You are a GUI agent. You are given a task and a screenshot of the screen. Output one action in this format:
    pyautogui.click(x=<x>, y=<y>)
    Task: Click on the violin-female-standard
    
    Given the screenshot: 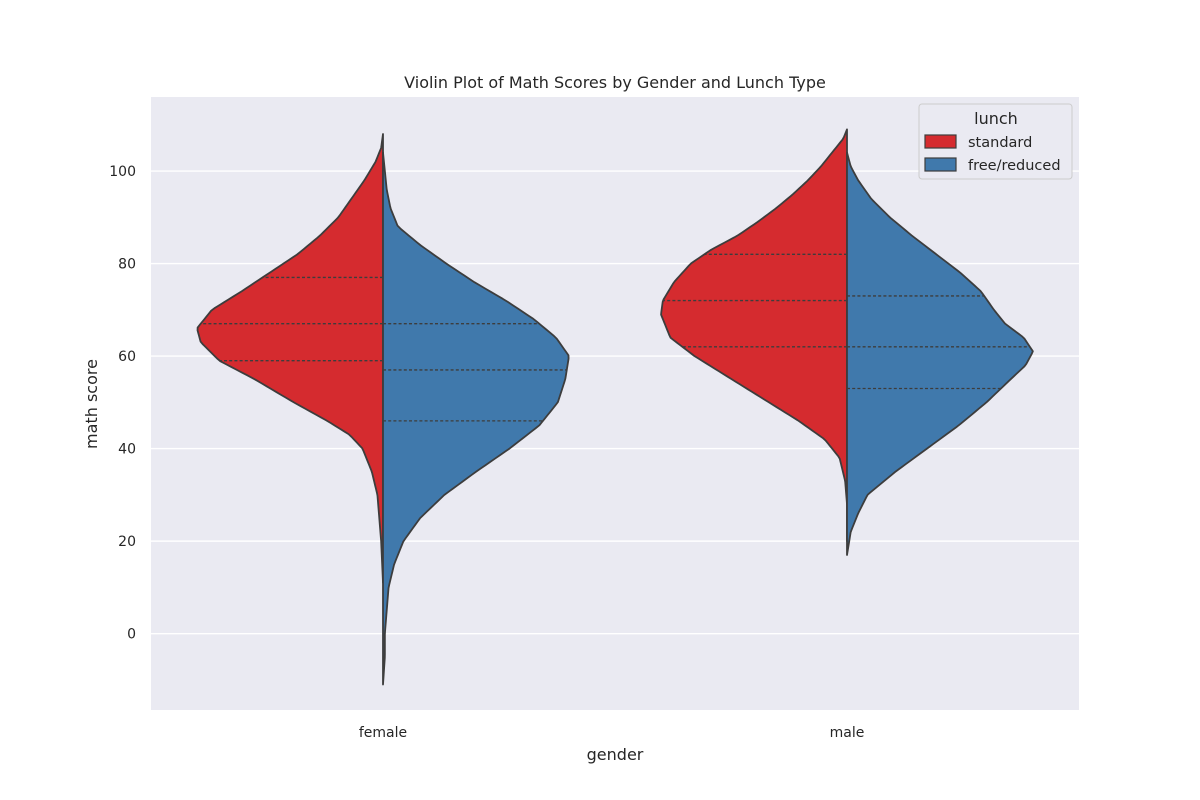 What is the action you would take?
    pyautogui.click(x=290, y=358)
    